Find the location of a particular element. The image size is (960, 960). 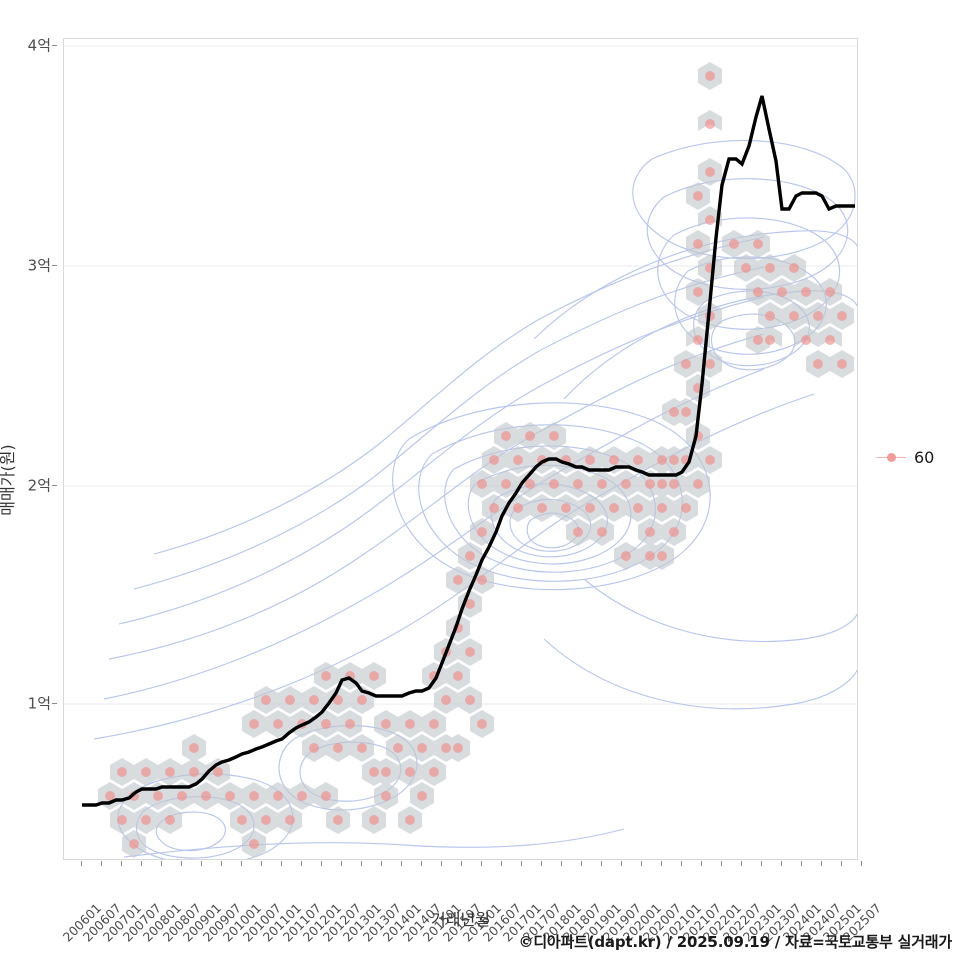

y-axis-title: 매매가(원) is located at coordinates (8, 480).